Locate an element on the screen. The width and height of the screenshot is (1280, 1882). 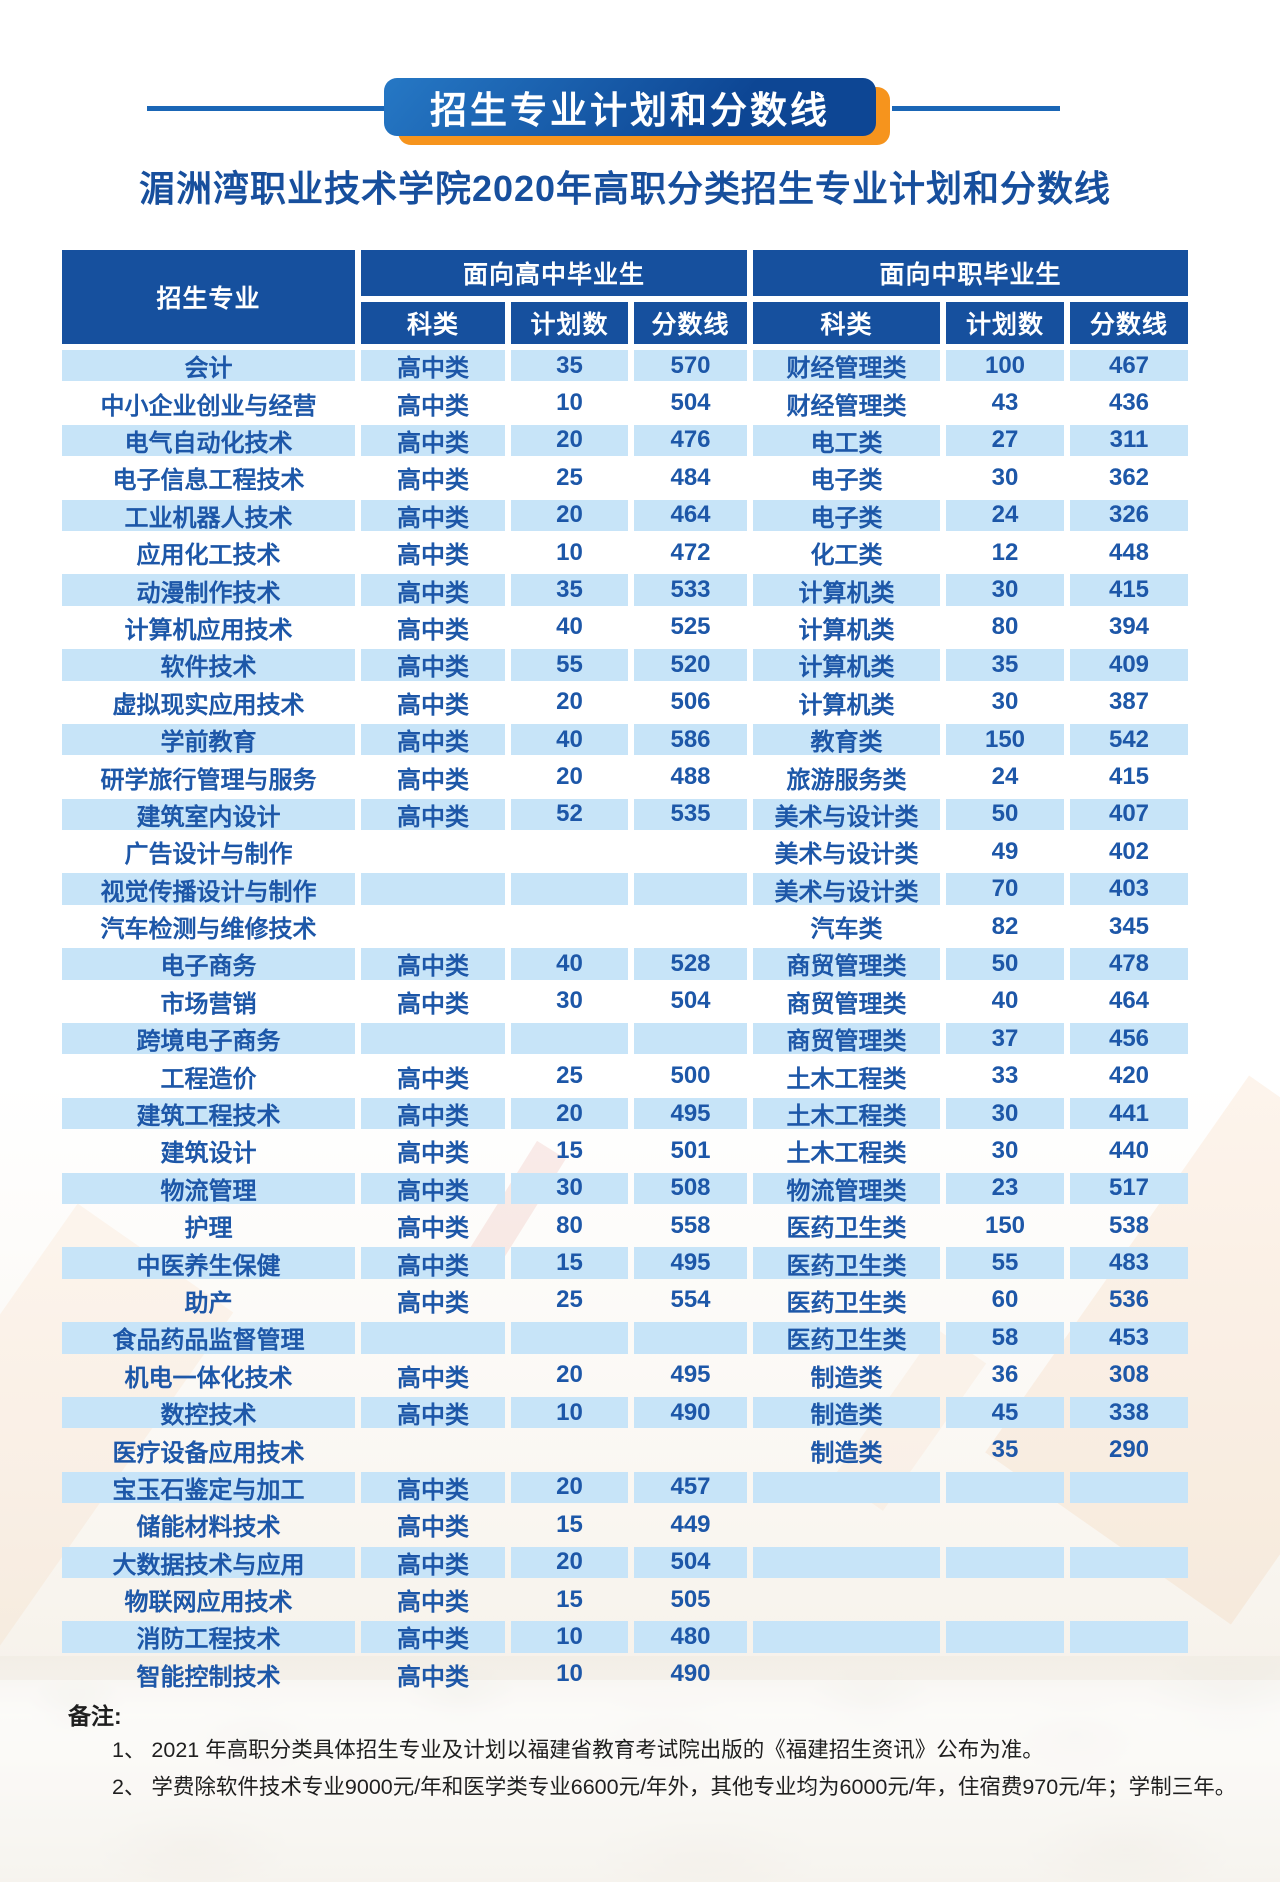
cell-vs-plan: 37 is located at coordinates (1005, 1039).